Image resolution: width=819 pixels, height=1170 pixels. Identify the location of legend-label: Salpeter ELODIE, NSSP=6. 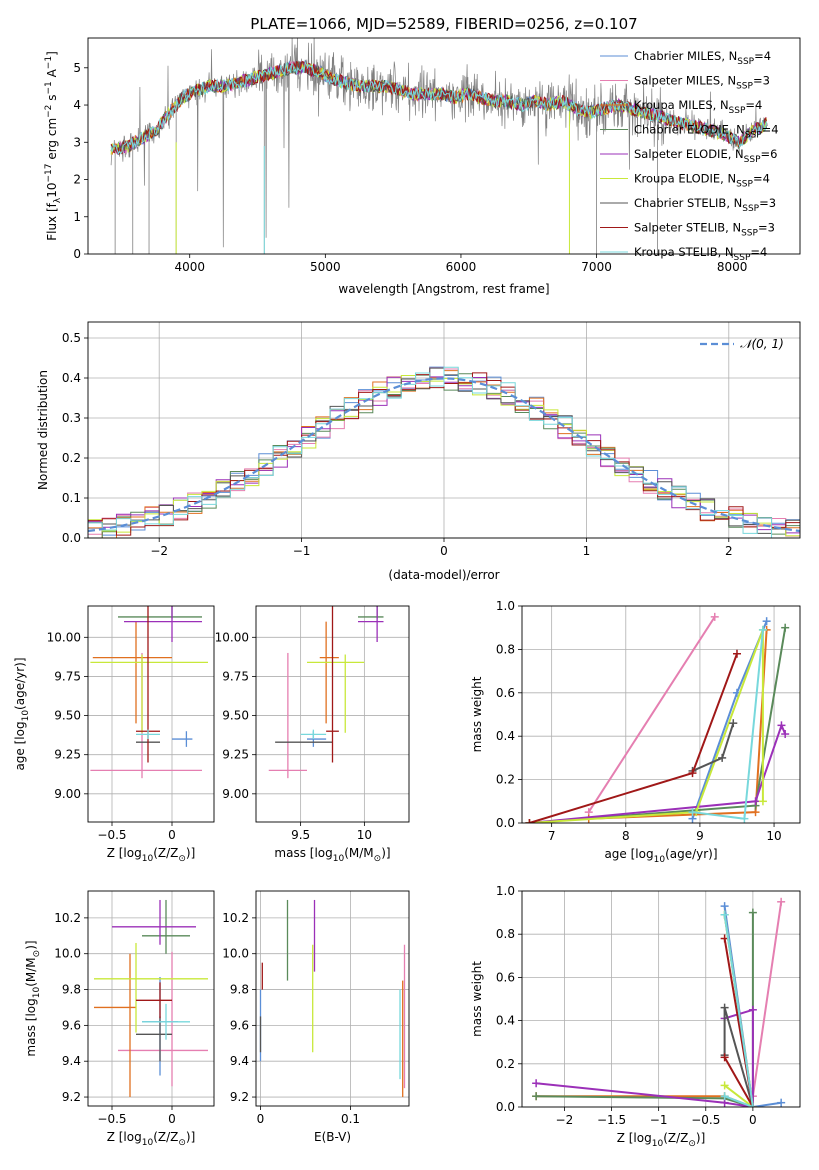
(705, 156).